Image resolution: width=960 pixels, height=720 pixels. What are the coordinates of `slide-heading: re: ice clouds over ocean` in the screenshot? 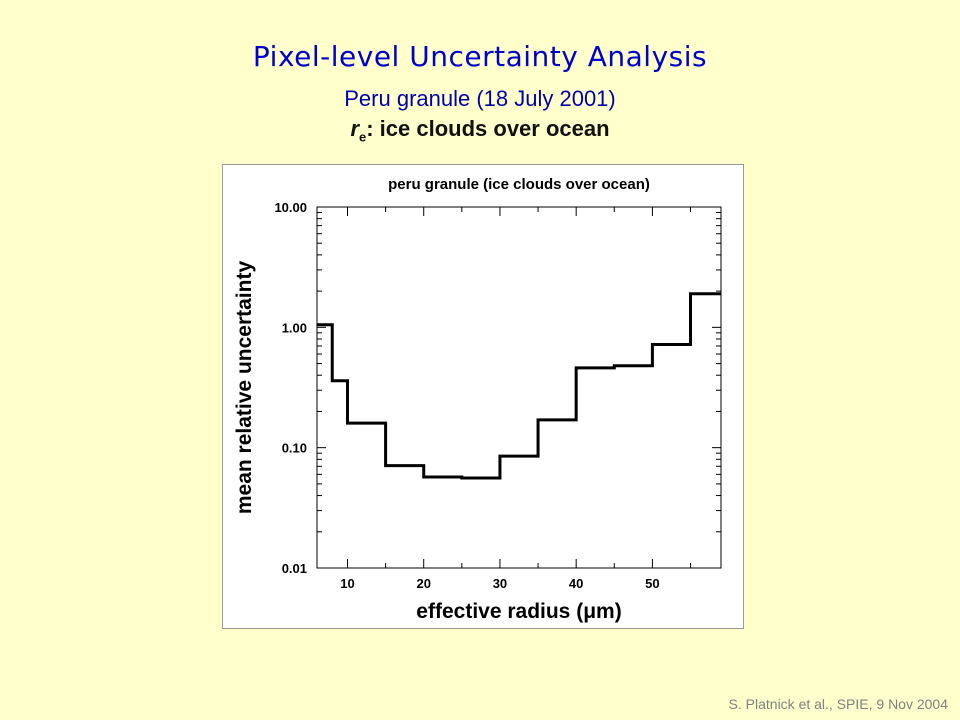 It's located at (480, 130).